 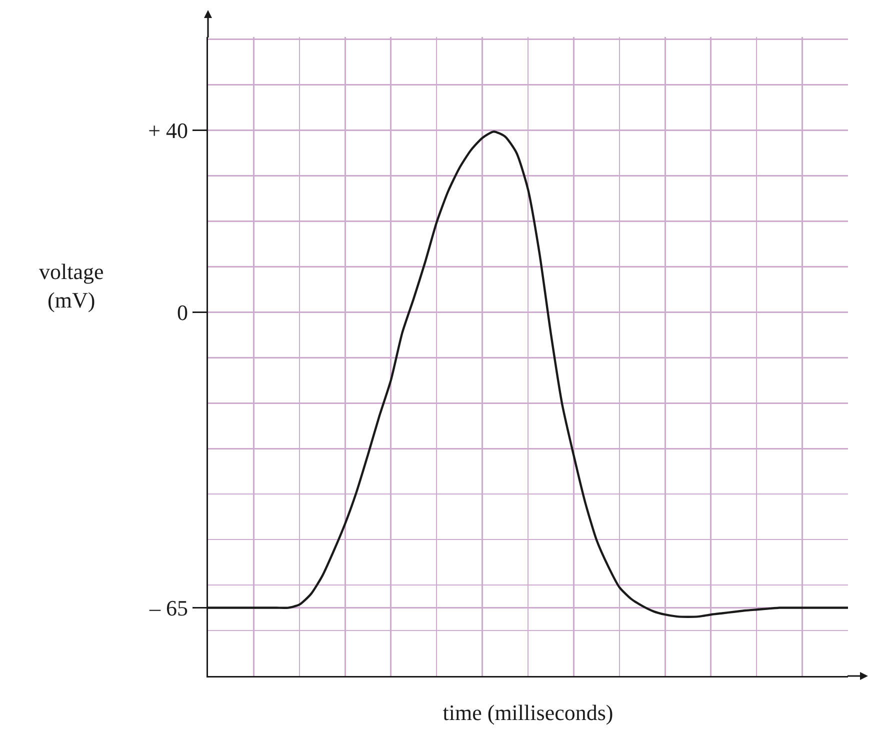 What do you see at coordinates (168, 130) in the screenshot?
I see `y-tick-label: + 40` at bounding box center [168, 130].